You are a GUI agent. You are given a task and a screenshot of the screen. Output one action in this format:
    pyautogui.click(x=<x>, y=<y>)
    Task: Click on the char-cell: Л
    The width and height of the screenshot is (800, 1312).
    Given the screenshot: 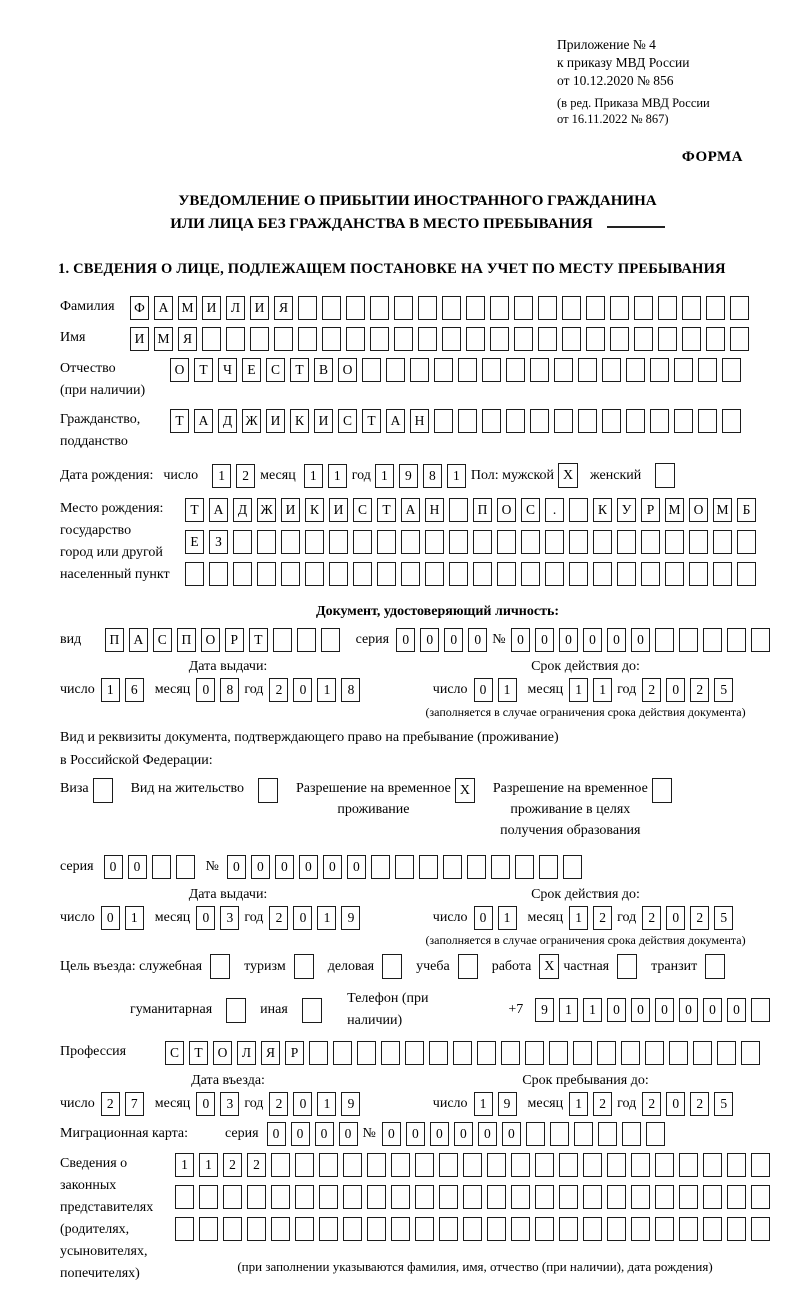 What is the action you would take?
    pyautogui.click(x=246, y=1053)
    